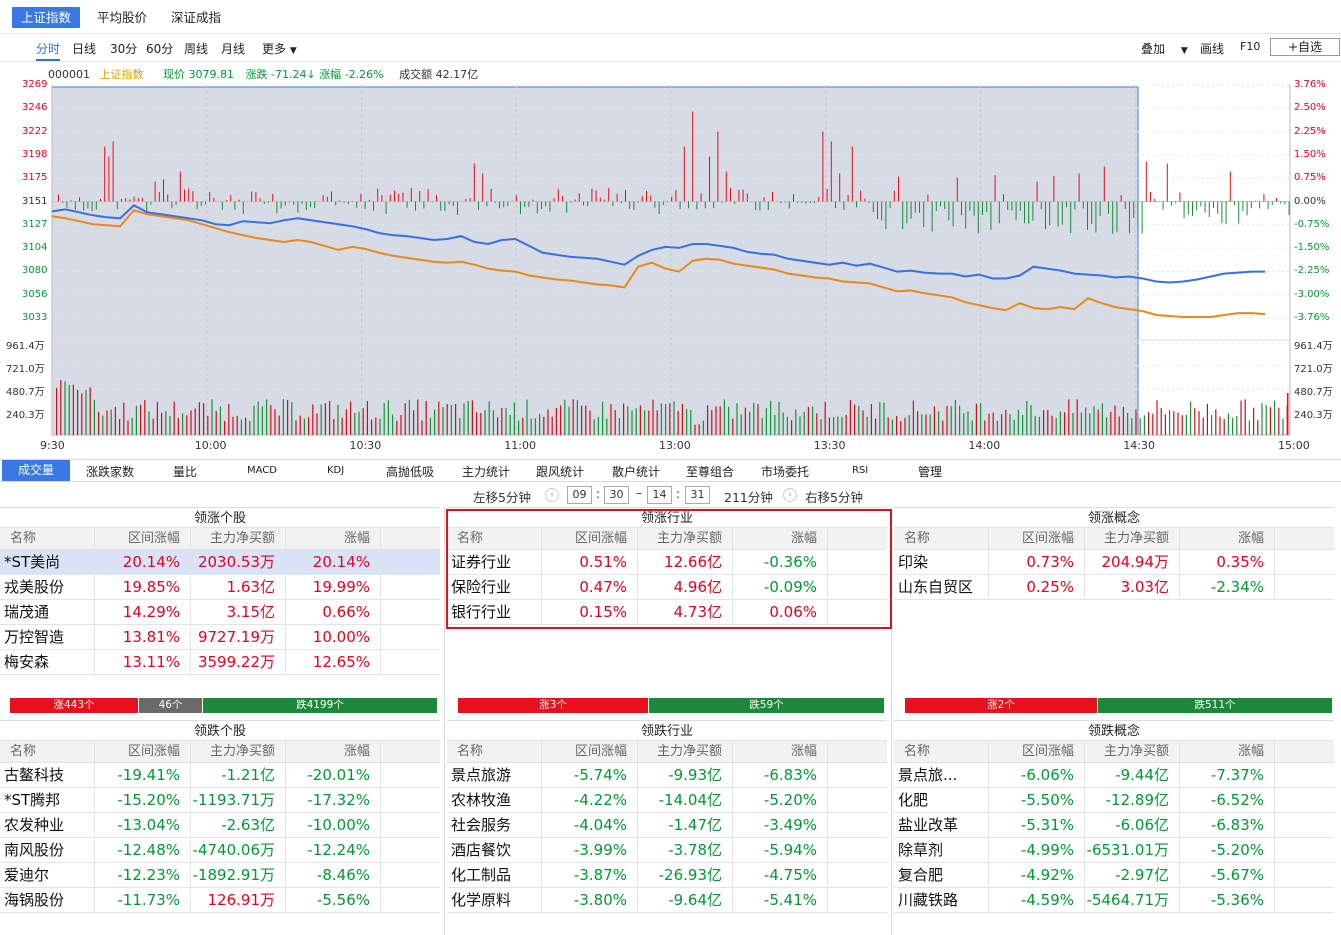 The image size is (1341, 935). I want to click on flow-bar, so click(1264, 197).